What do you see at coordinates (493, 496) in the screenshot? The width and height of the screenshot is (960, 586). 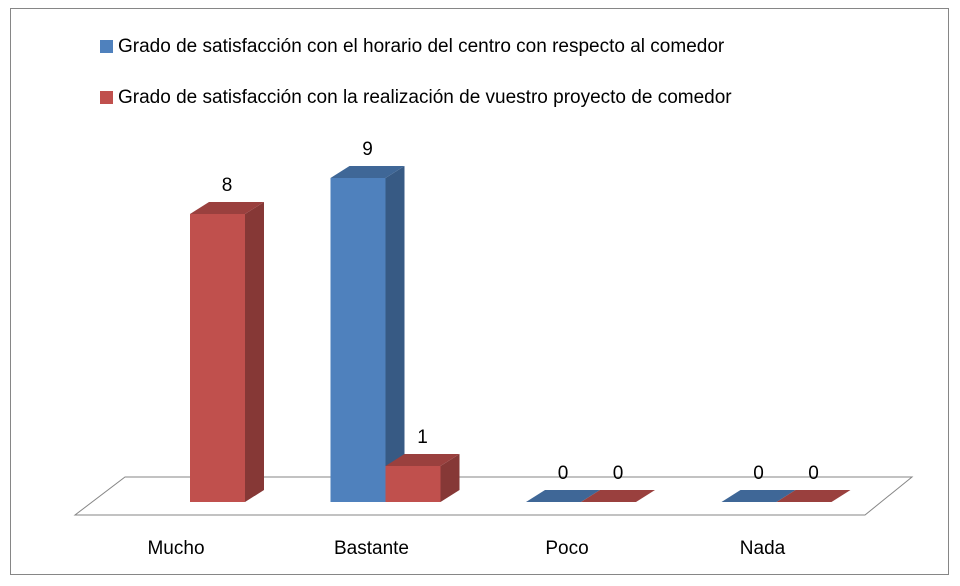 I see `floor` at bounding box center [493, 496].